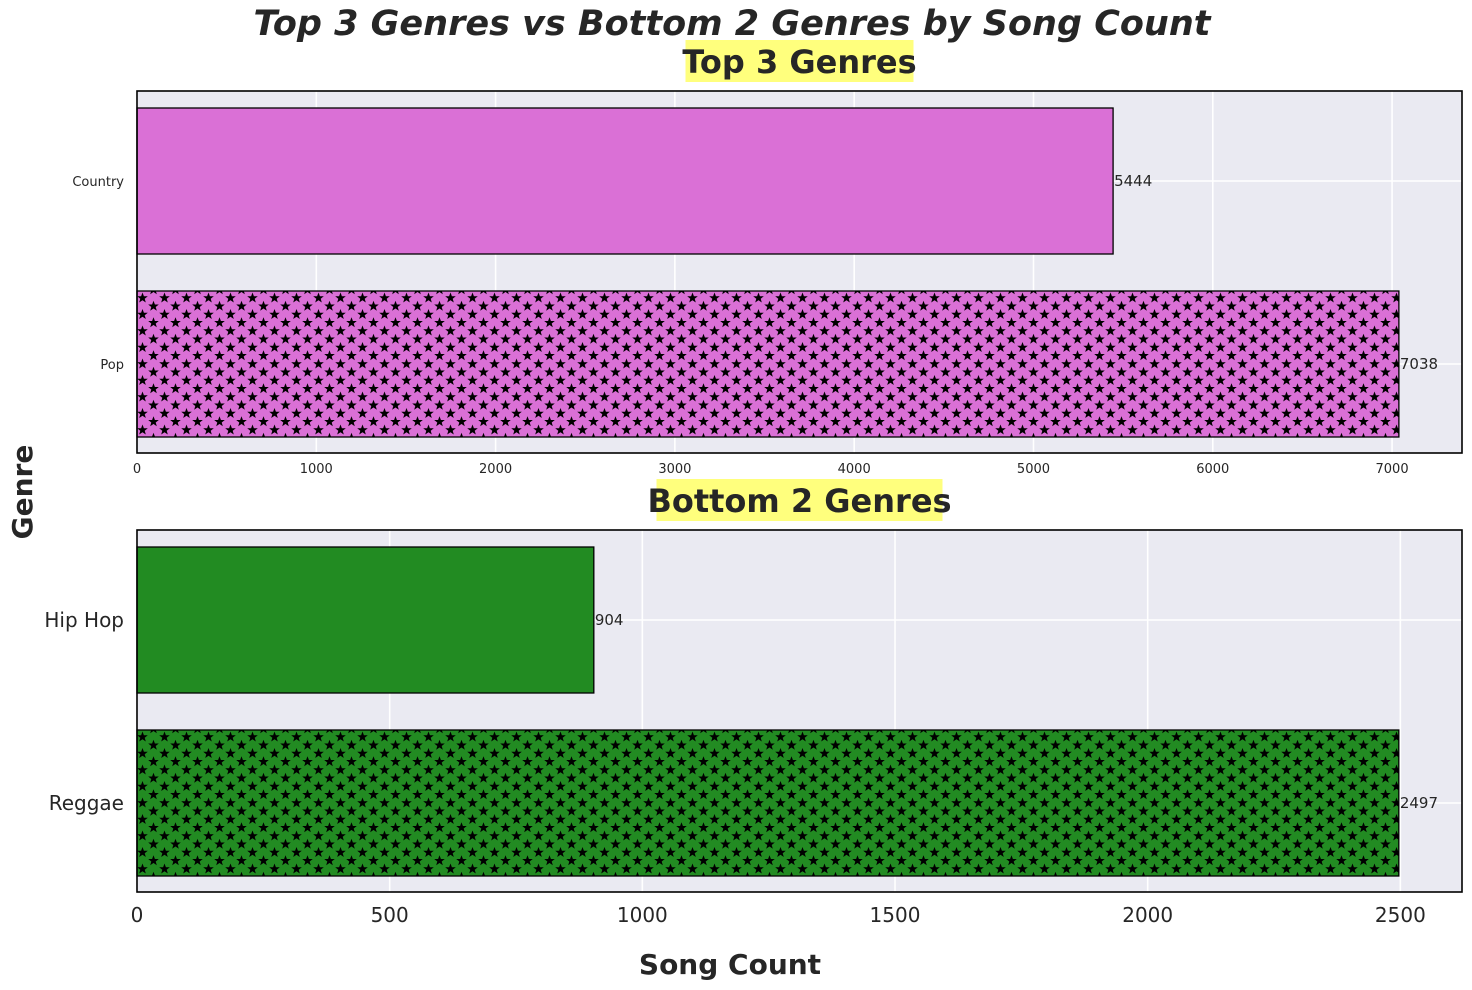  Describe the element at coordinates (1212, 469) in the screenshot. I see `top-x-tick-label: 6000` at that location.